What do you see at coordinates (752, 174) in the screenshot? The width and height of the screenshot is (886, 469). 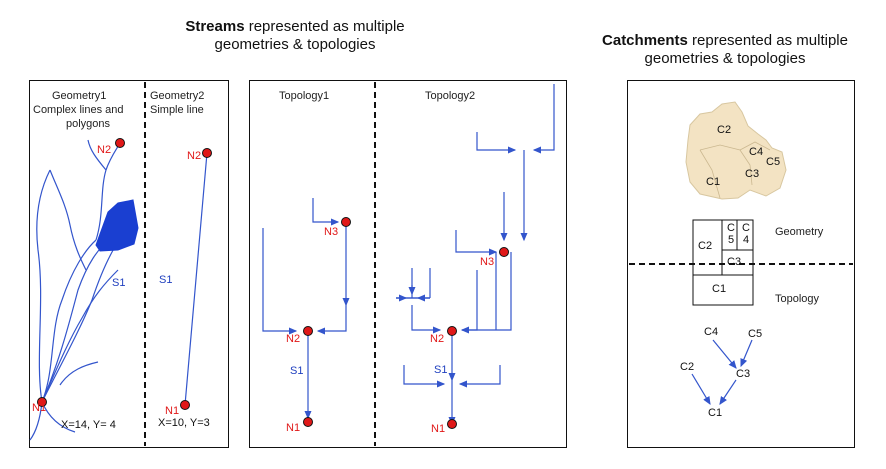 I see `map-label-c3: C3` at bounding box center [752, 174].